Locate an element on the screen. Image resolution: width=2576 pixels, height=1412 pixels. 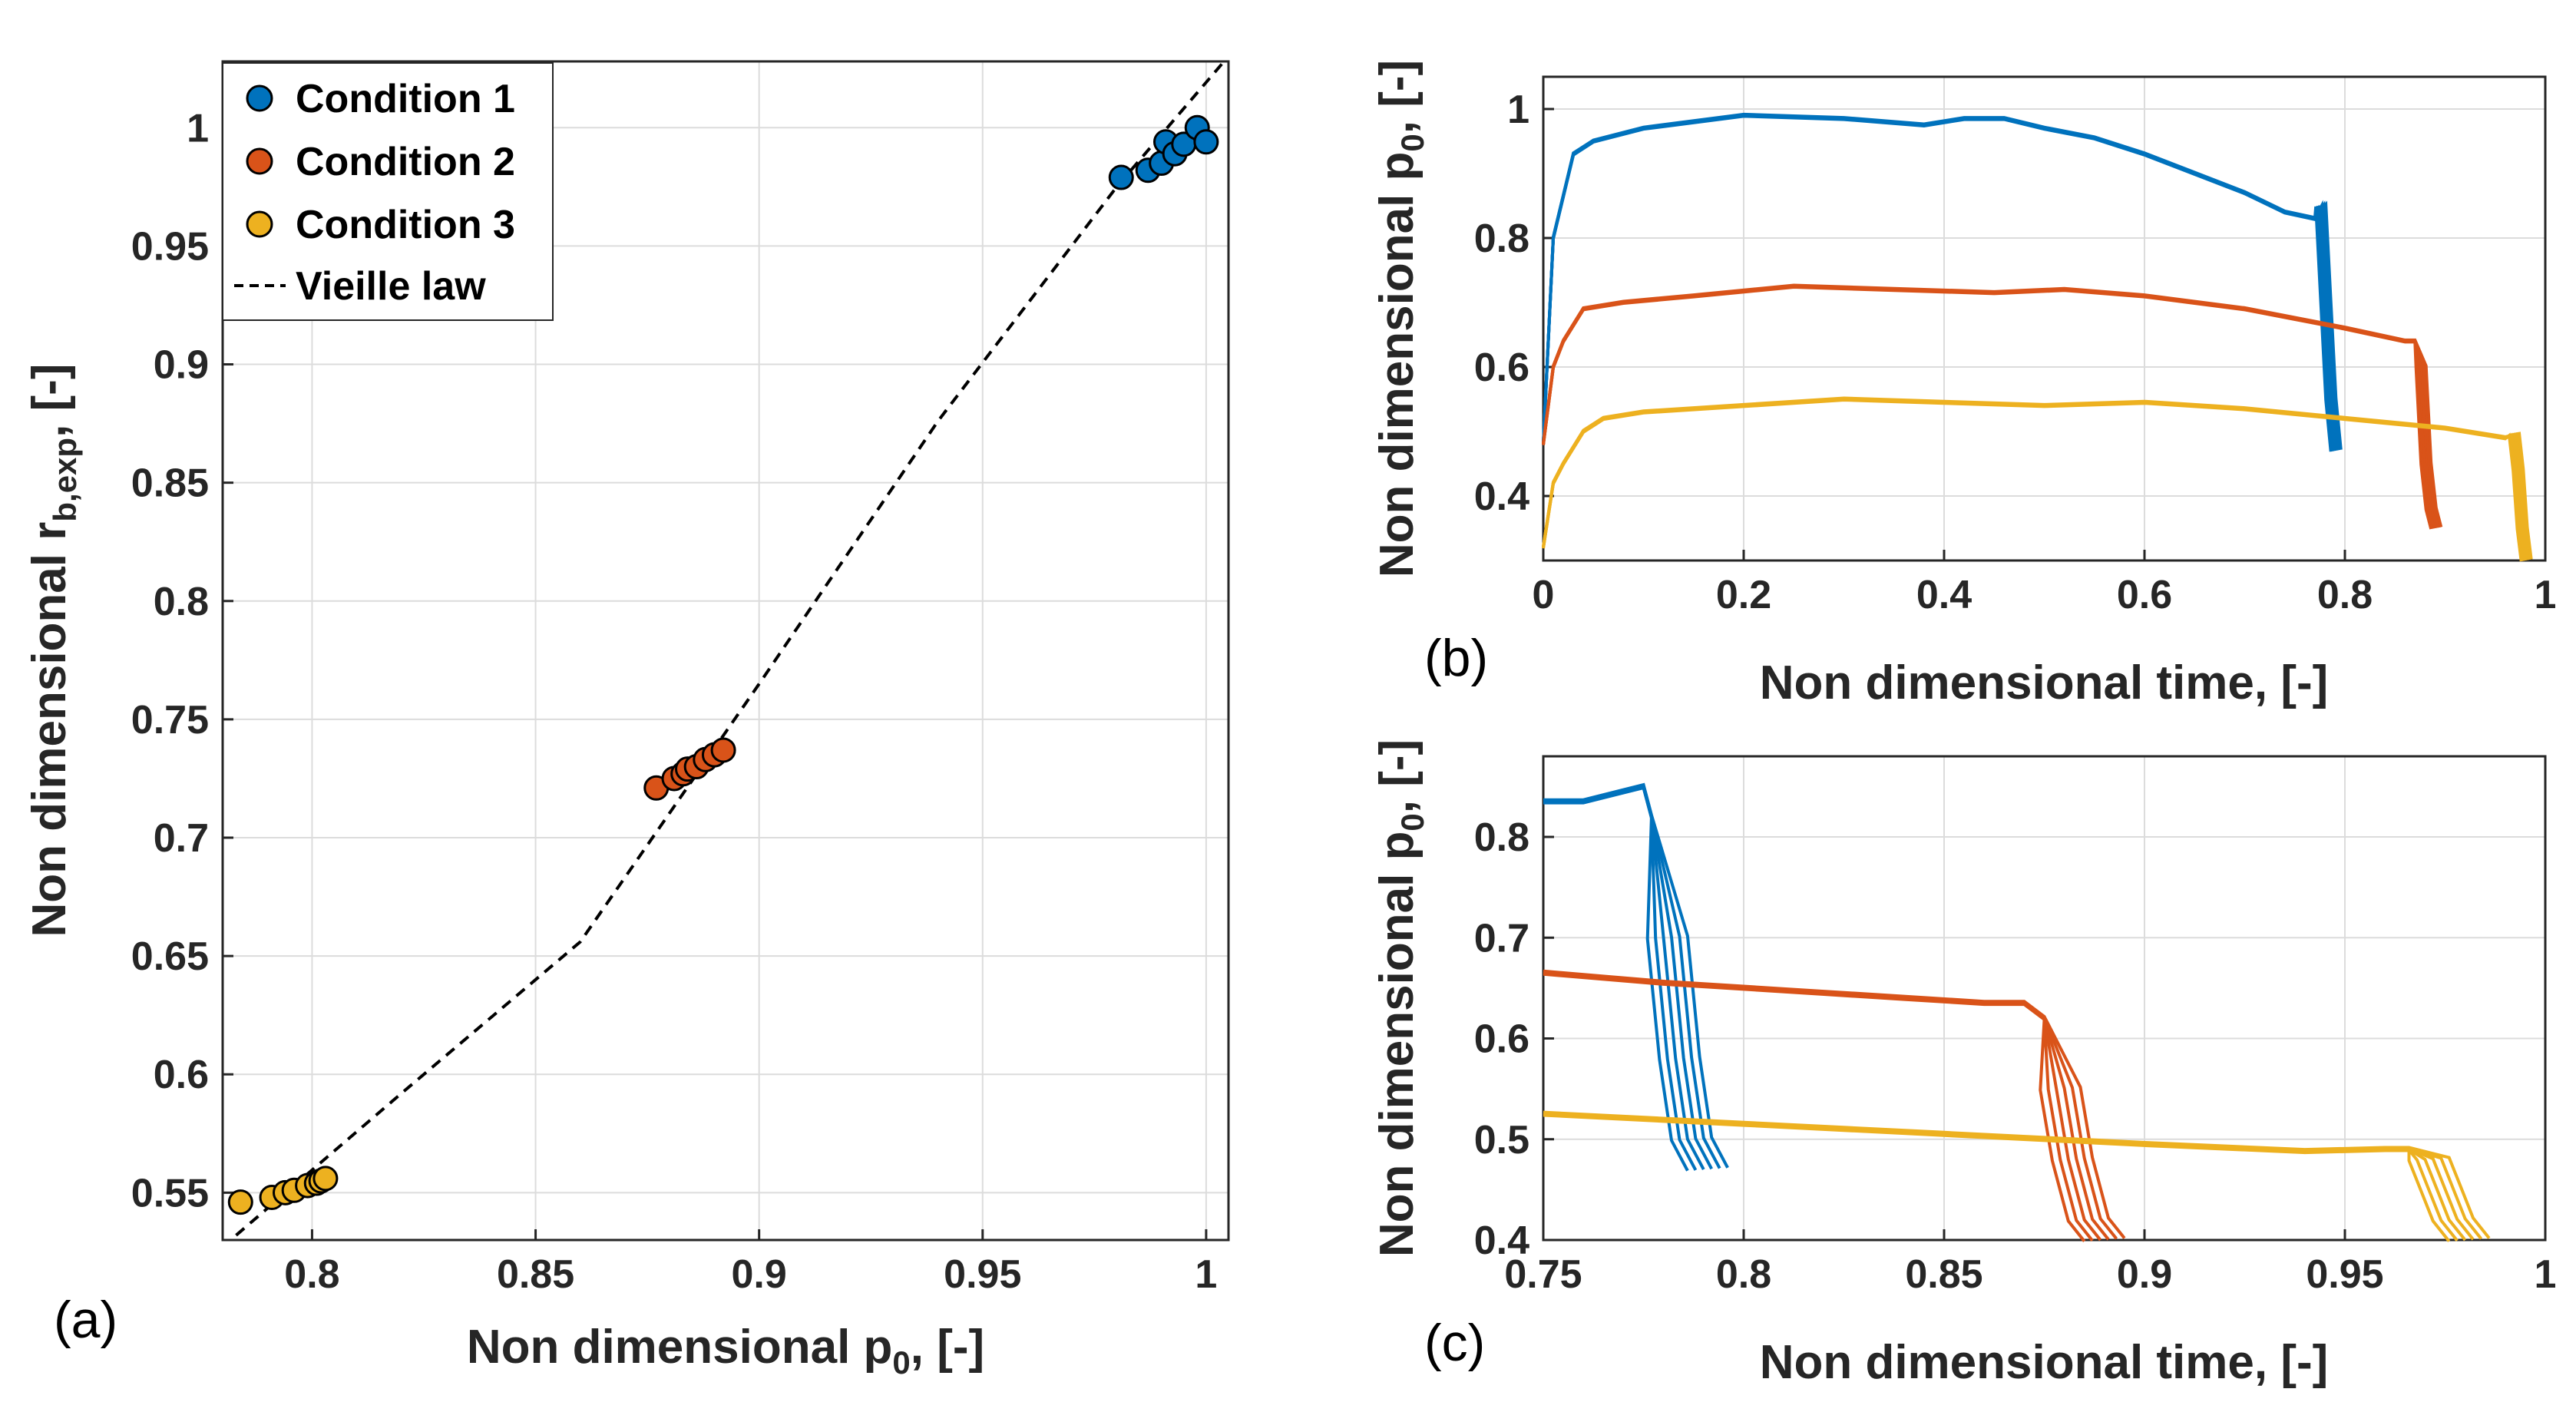
y-tick-label: 0.55 is located at coordinates (170, 1193).